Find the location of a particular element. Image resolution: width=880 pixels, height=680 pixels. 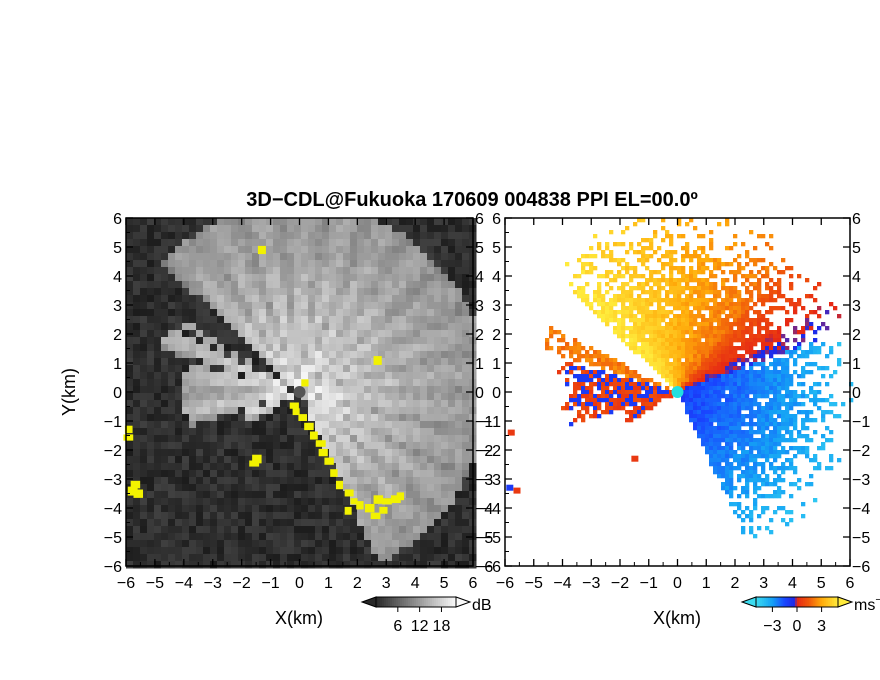

y-tick-label-right: 4 is located at coordinates (479, 277).